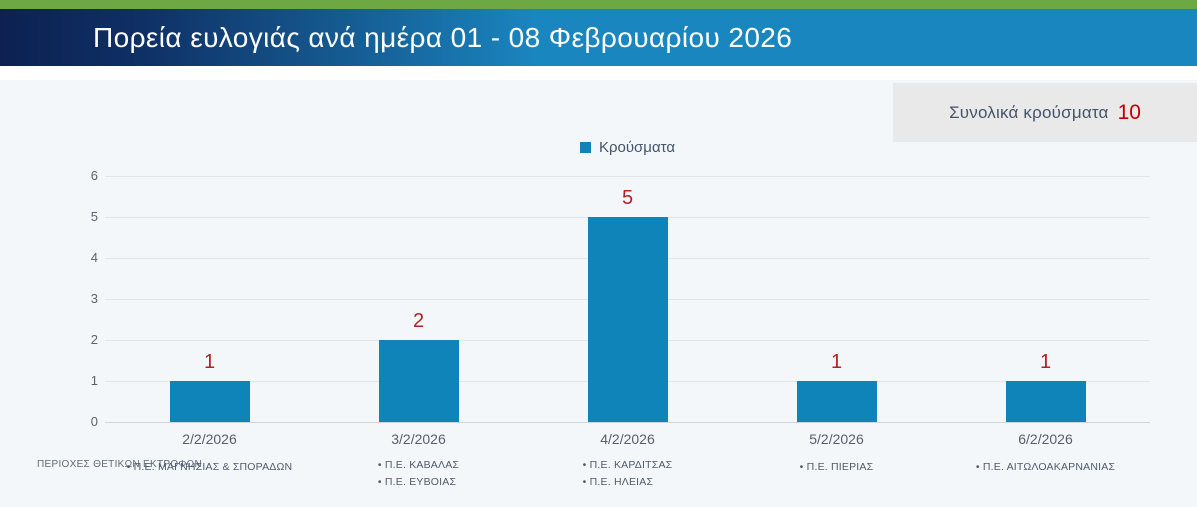 Image resolution: width=1197 pixels, height=507 pixels. What do you see at coordinates (1029, 112) in the screenshot?
I see `total-cases-label: Συνολικά κρούσματα` at bounding box center [1029, 112].